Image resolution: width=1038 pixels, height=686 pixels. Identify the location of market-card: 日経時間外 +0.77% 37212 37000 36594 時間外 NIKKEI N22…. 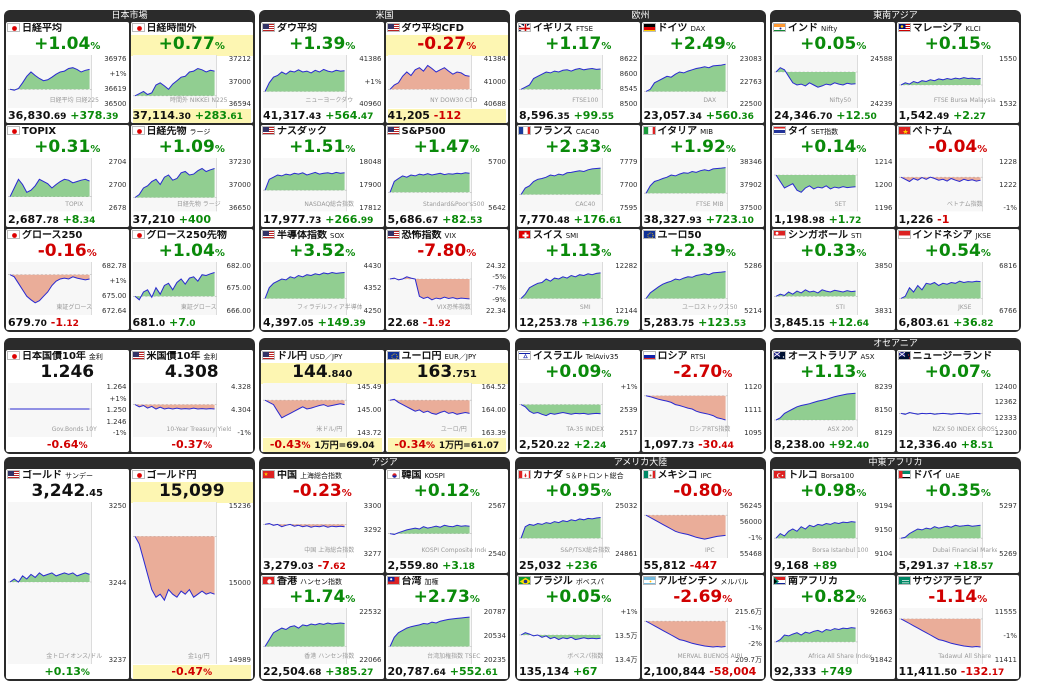
(191, 73).